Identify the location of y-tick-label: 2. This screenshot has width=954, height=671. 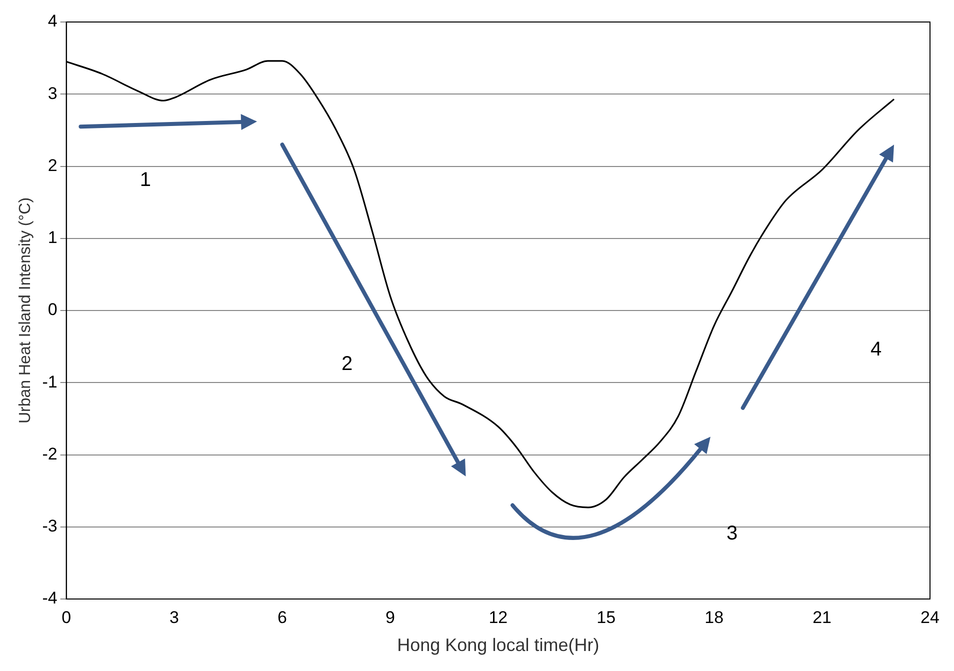
(53, 165).